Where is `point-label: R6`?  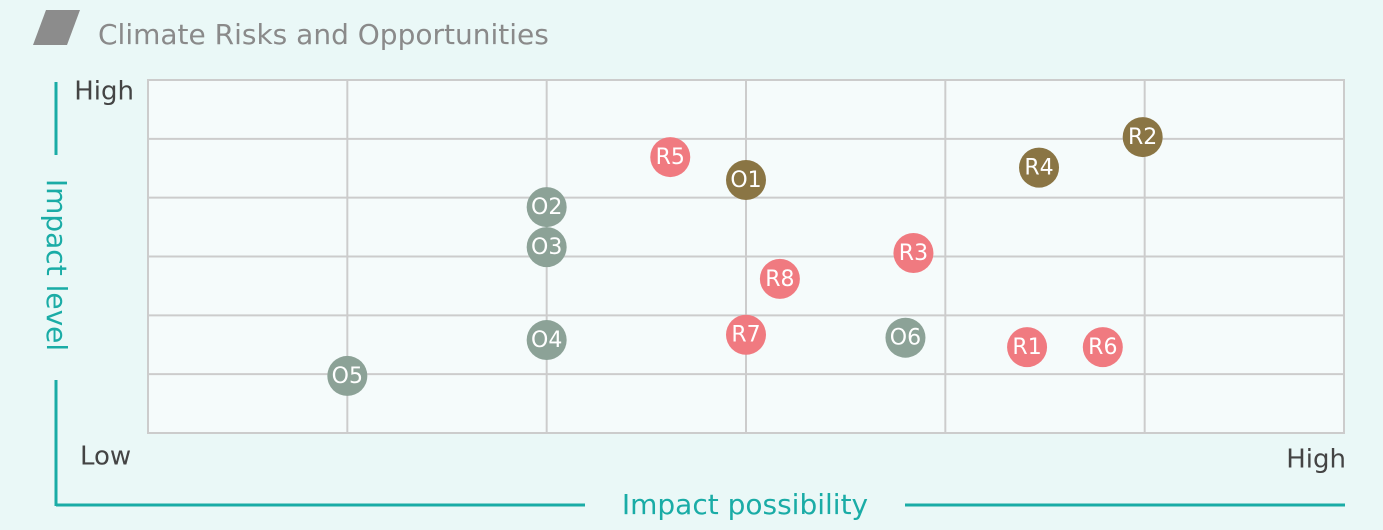 point-label: R6 is located at coordinates (1102, 347).